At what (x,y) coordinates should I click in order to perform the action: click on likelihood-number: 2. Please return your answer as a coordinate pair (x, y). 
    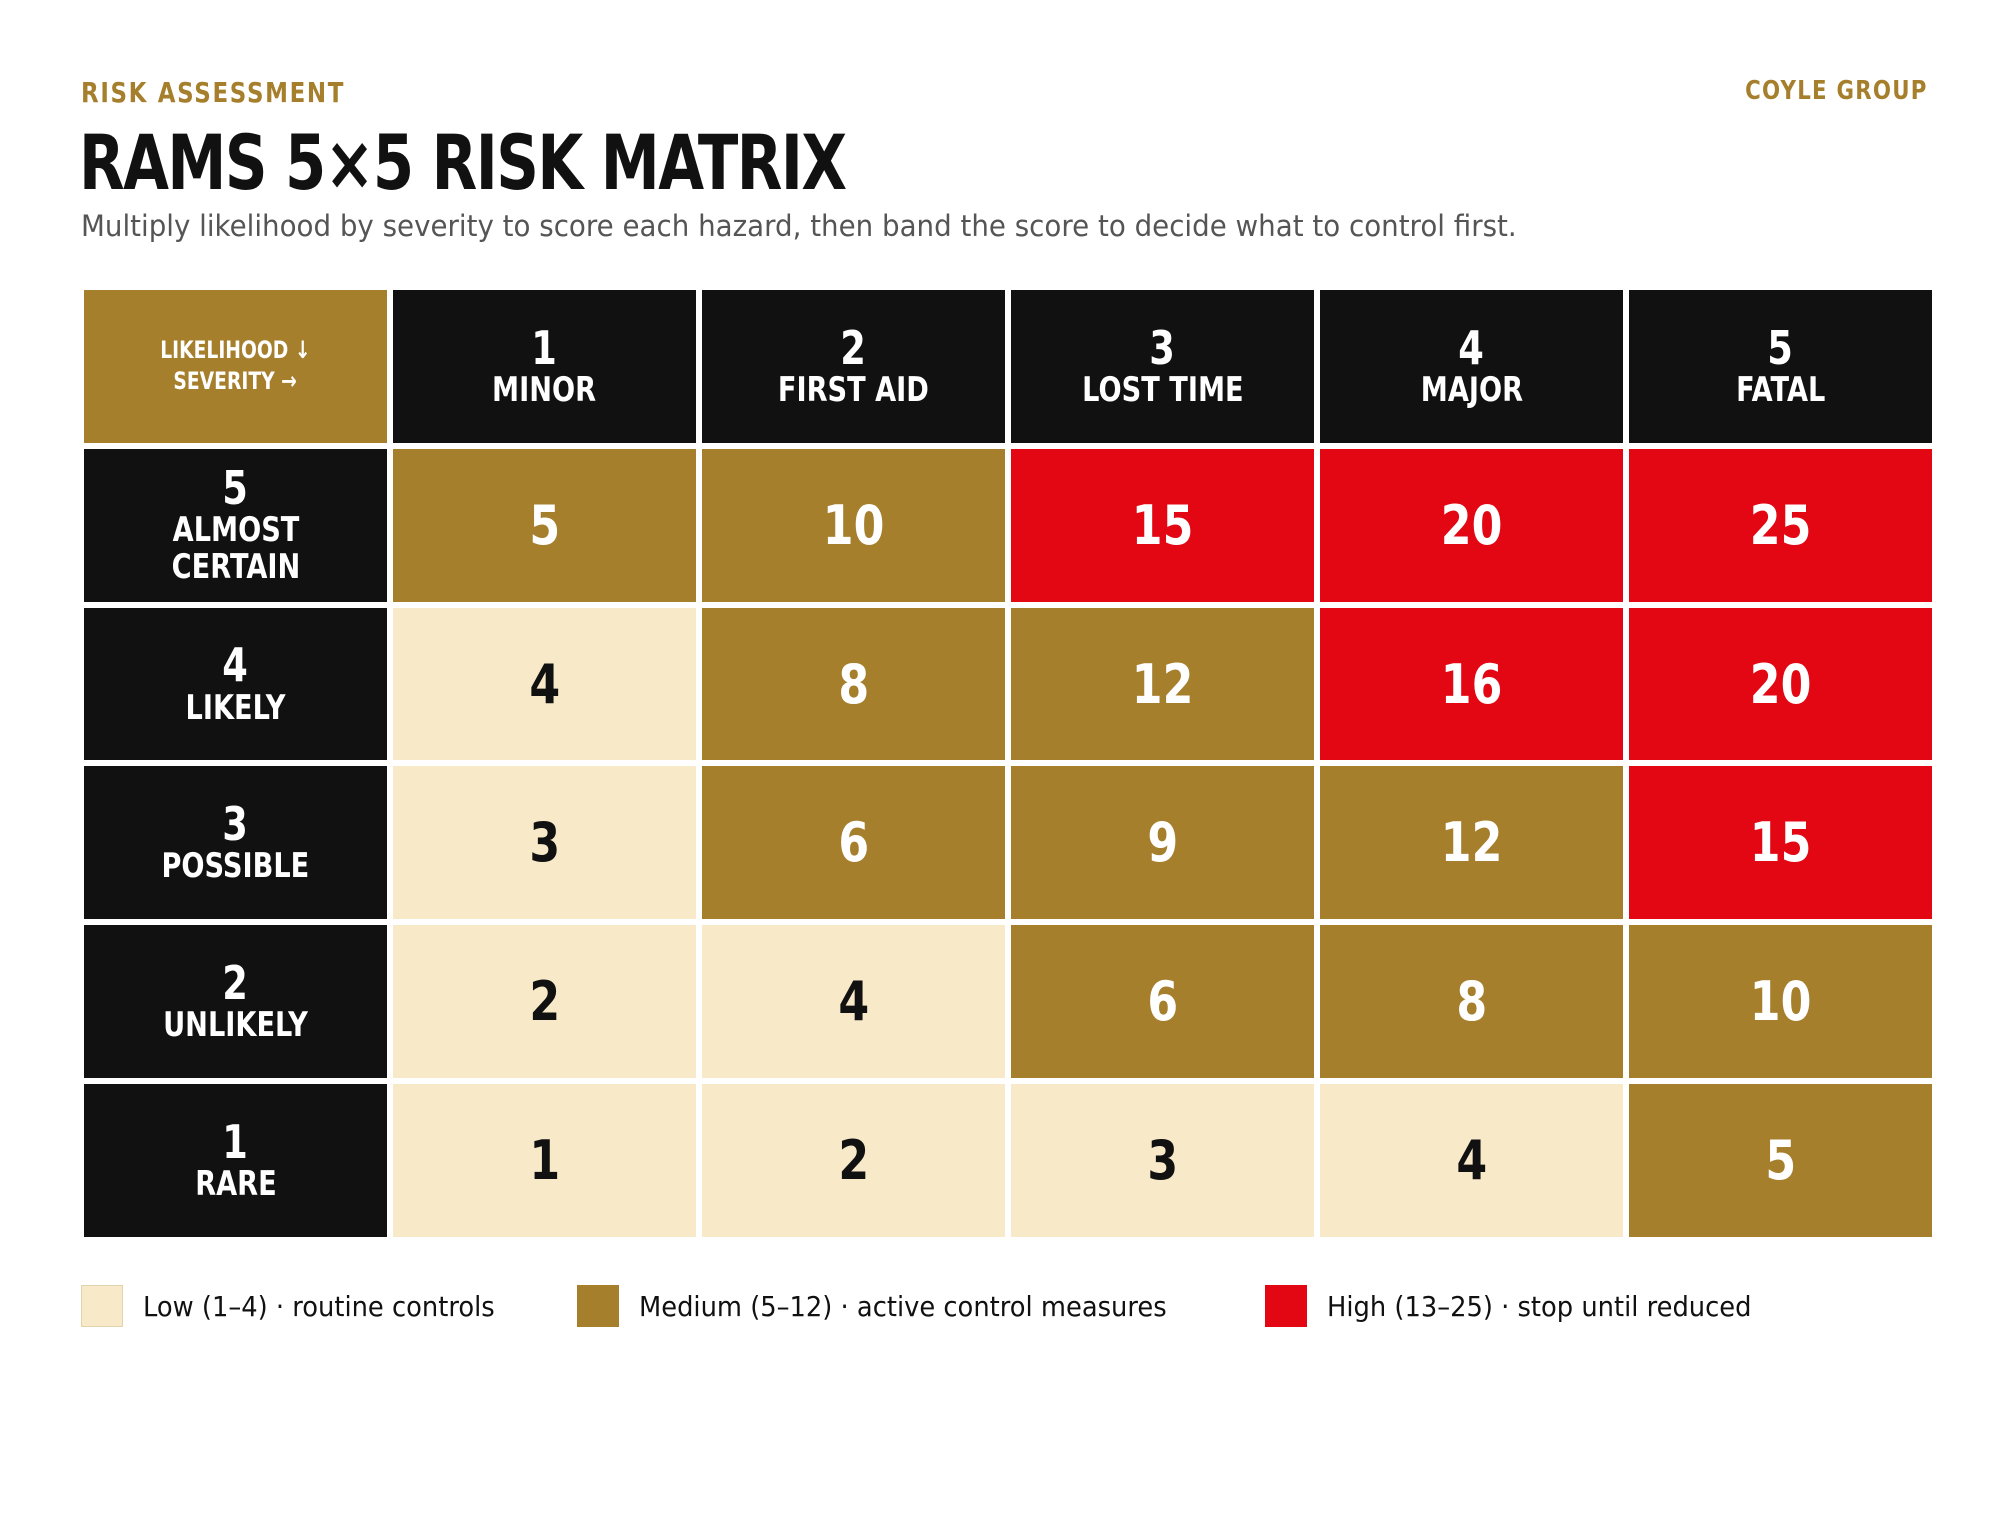
    Looking at the image, I should click on (235, 982).